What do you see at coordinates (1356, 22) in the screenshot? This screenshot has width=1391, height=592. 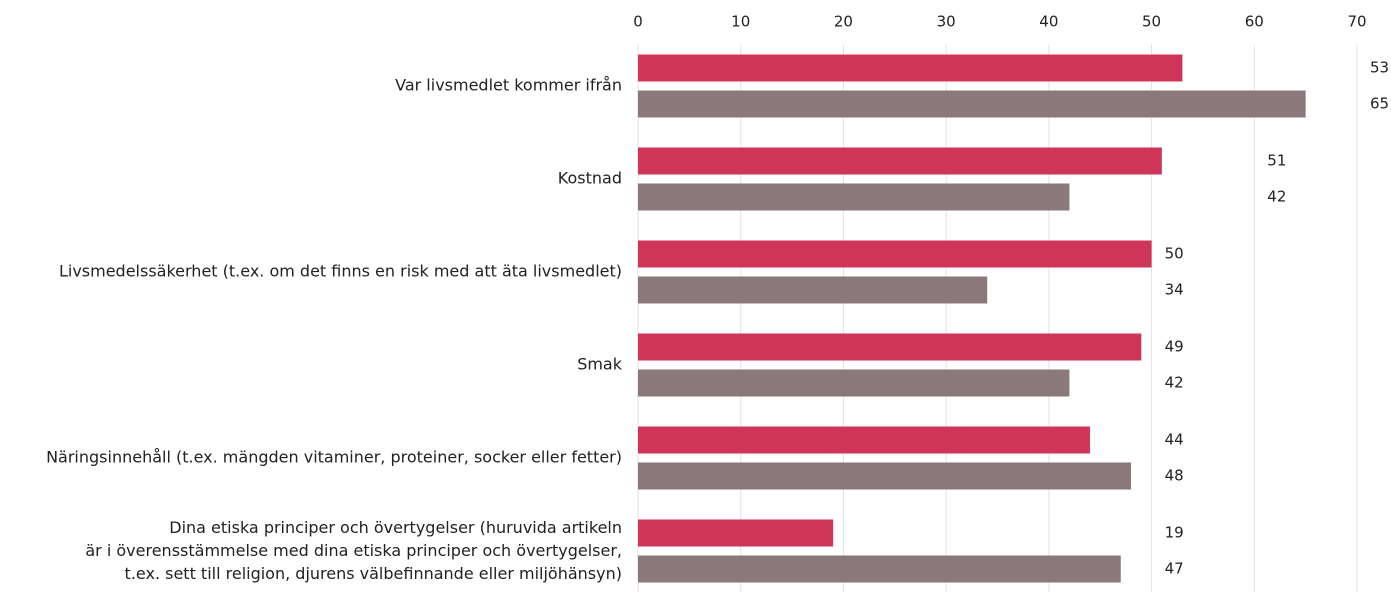 I see `x-tick-label: 70` at bounding box center [1356, 22].